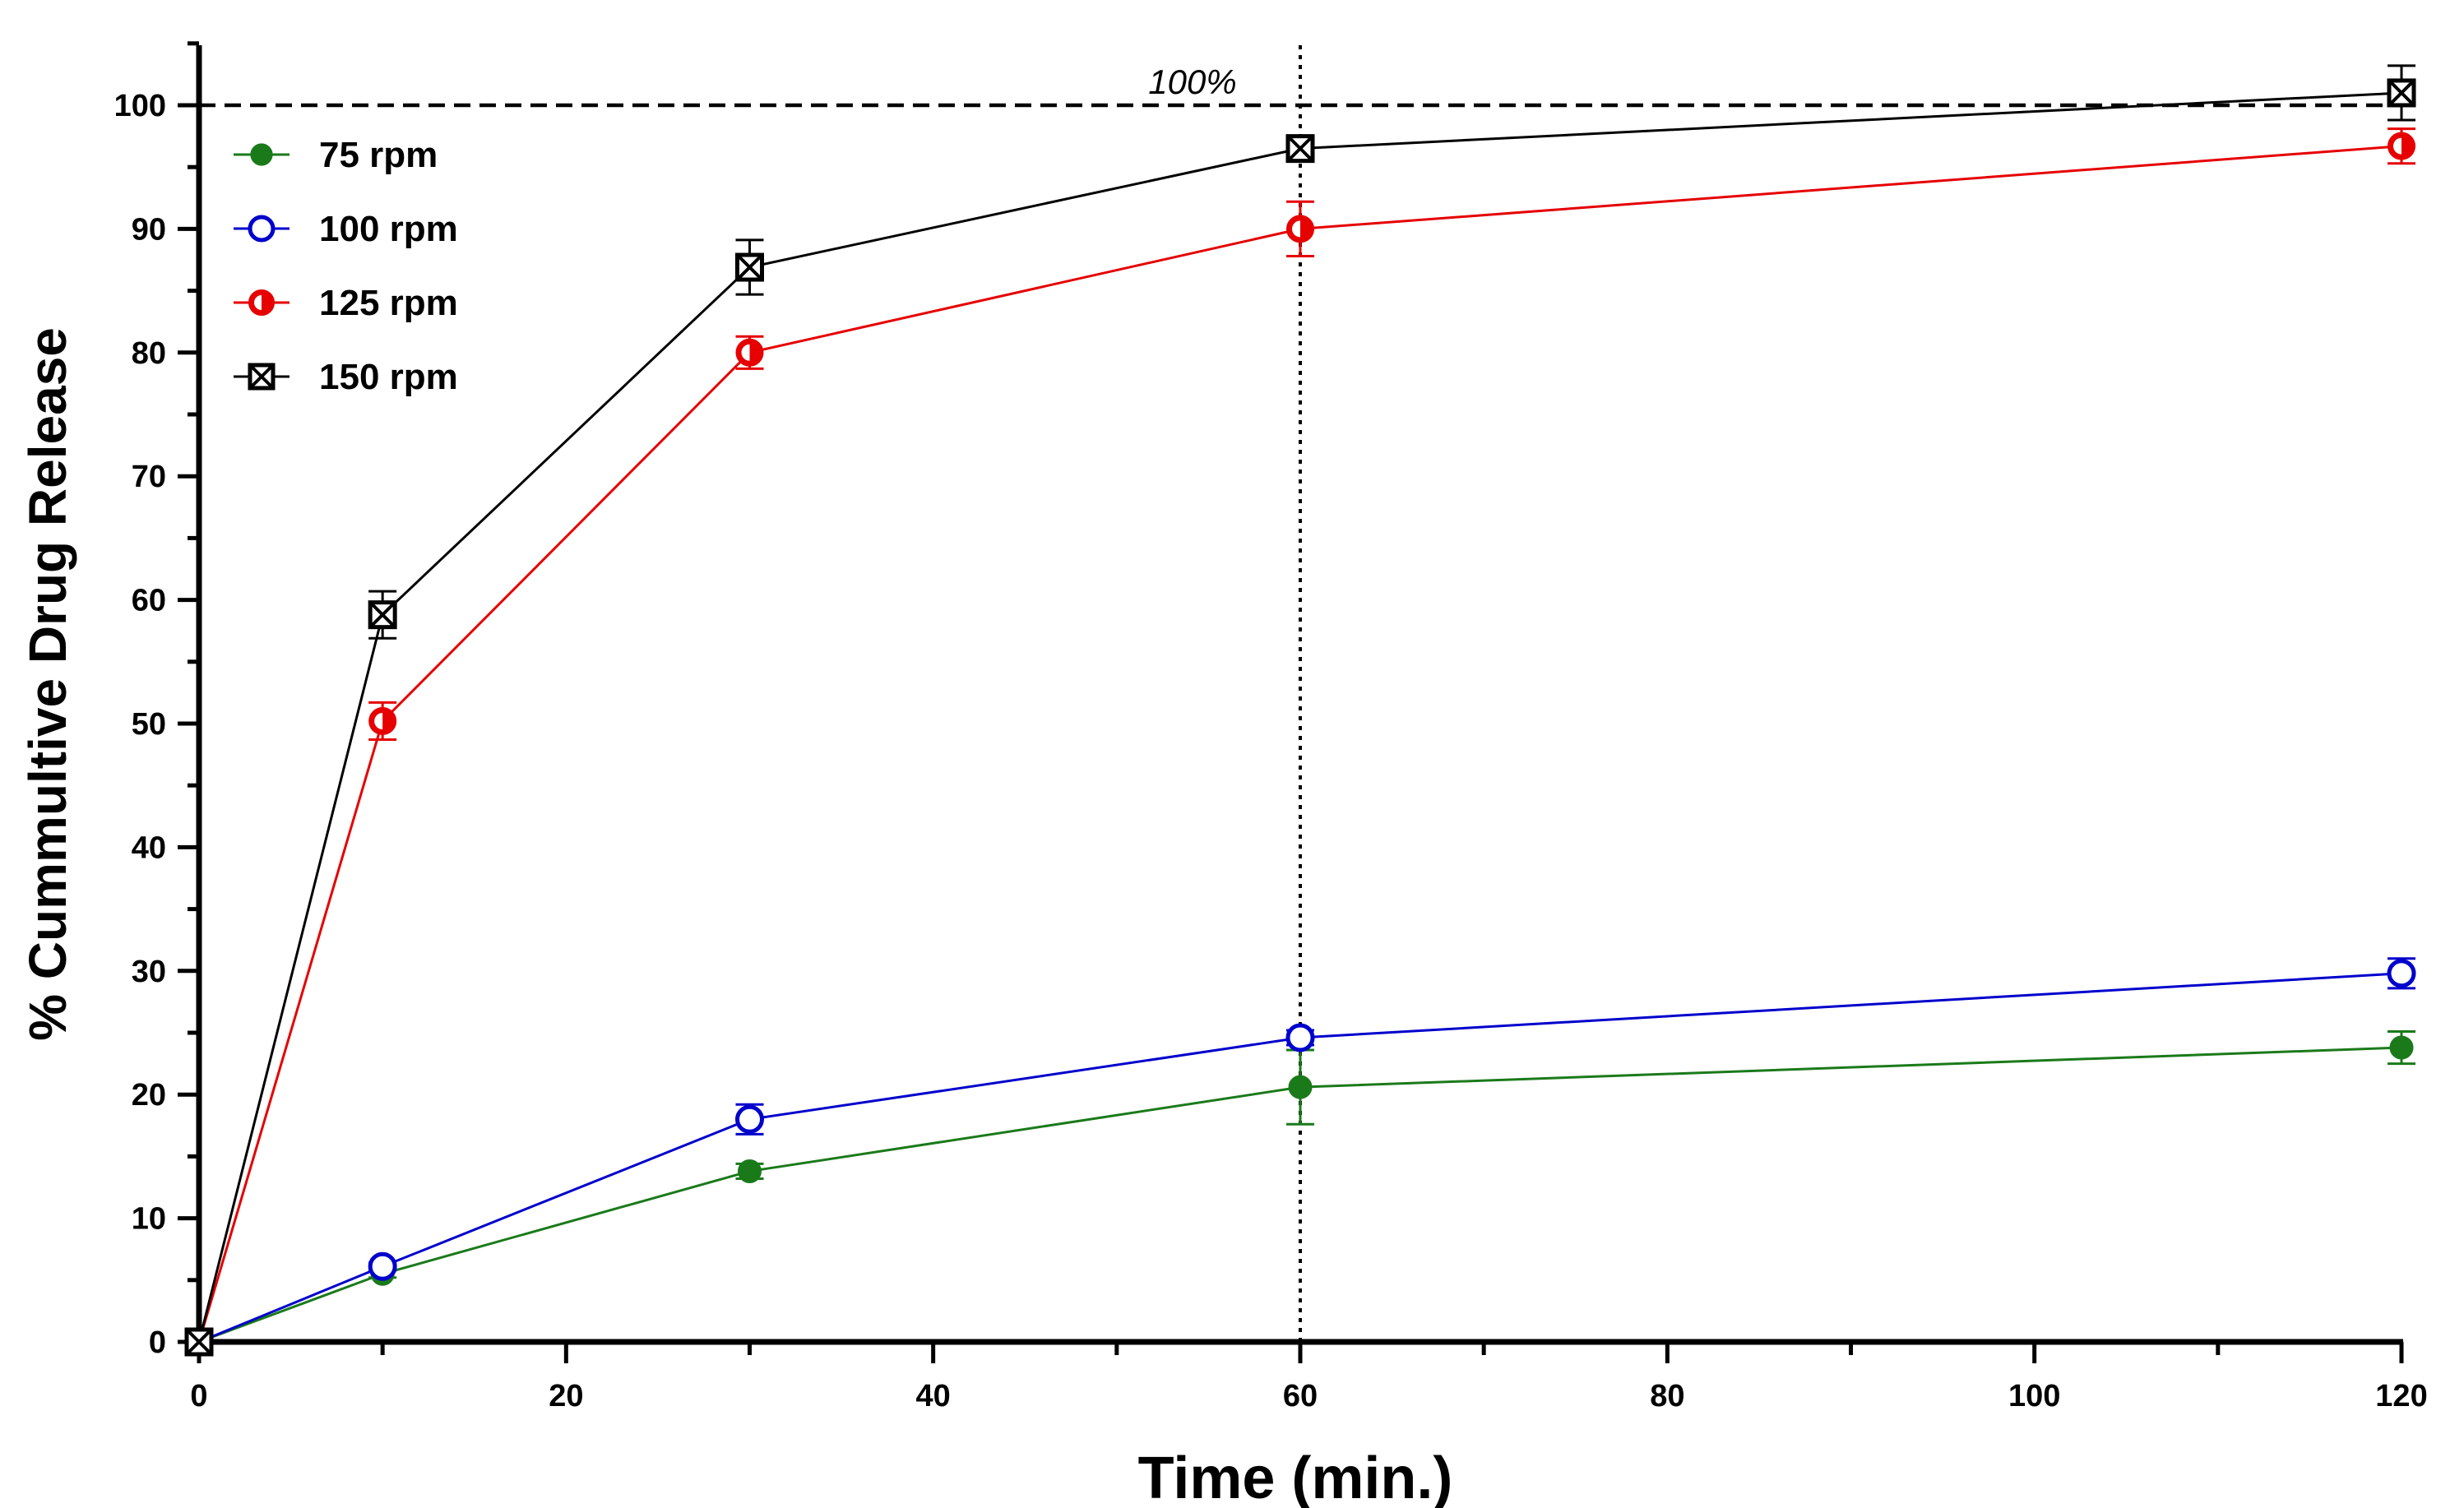 The width and height of the screenshot is (2464, 1508). I want to click on legend: 75 rpm 100 rpm 125 rpm 150 rpm, so click(346, 266).